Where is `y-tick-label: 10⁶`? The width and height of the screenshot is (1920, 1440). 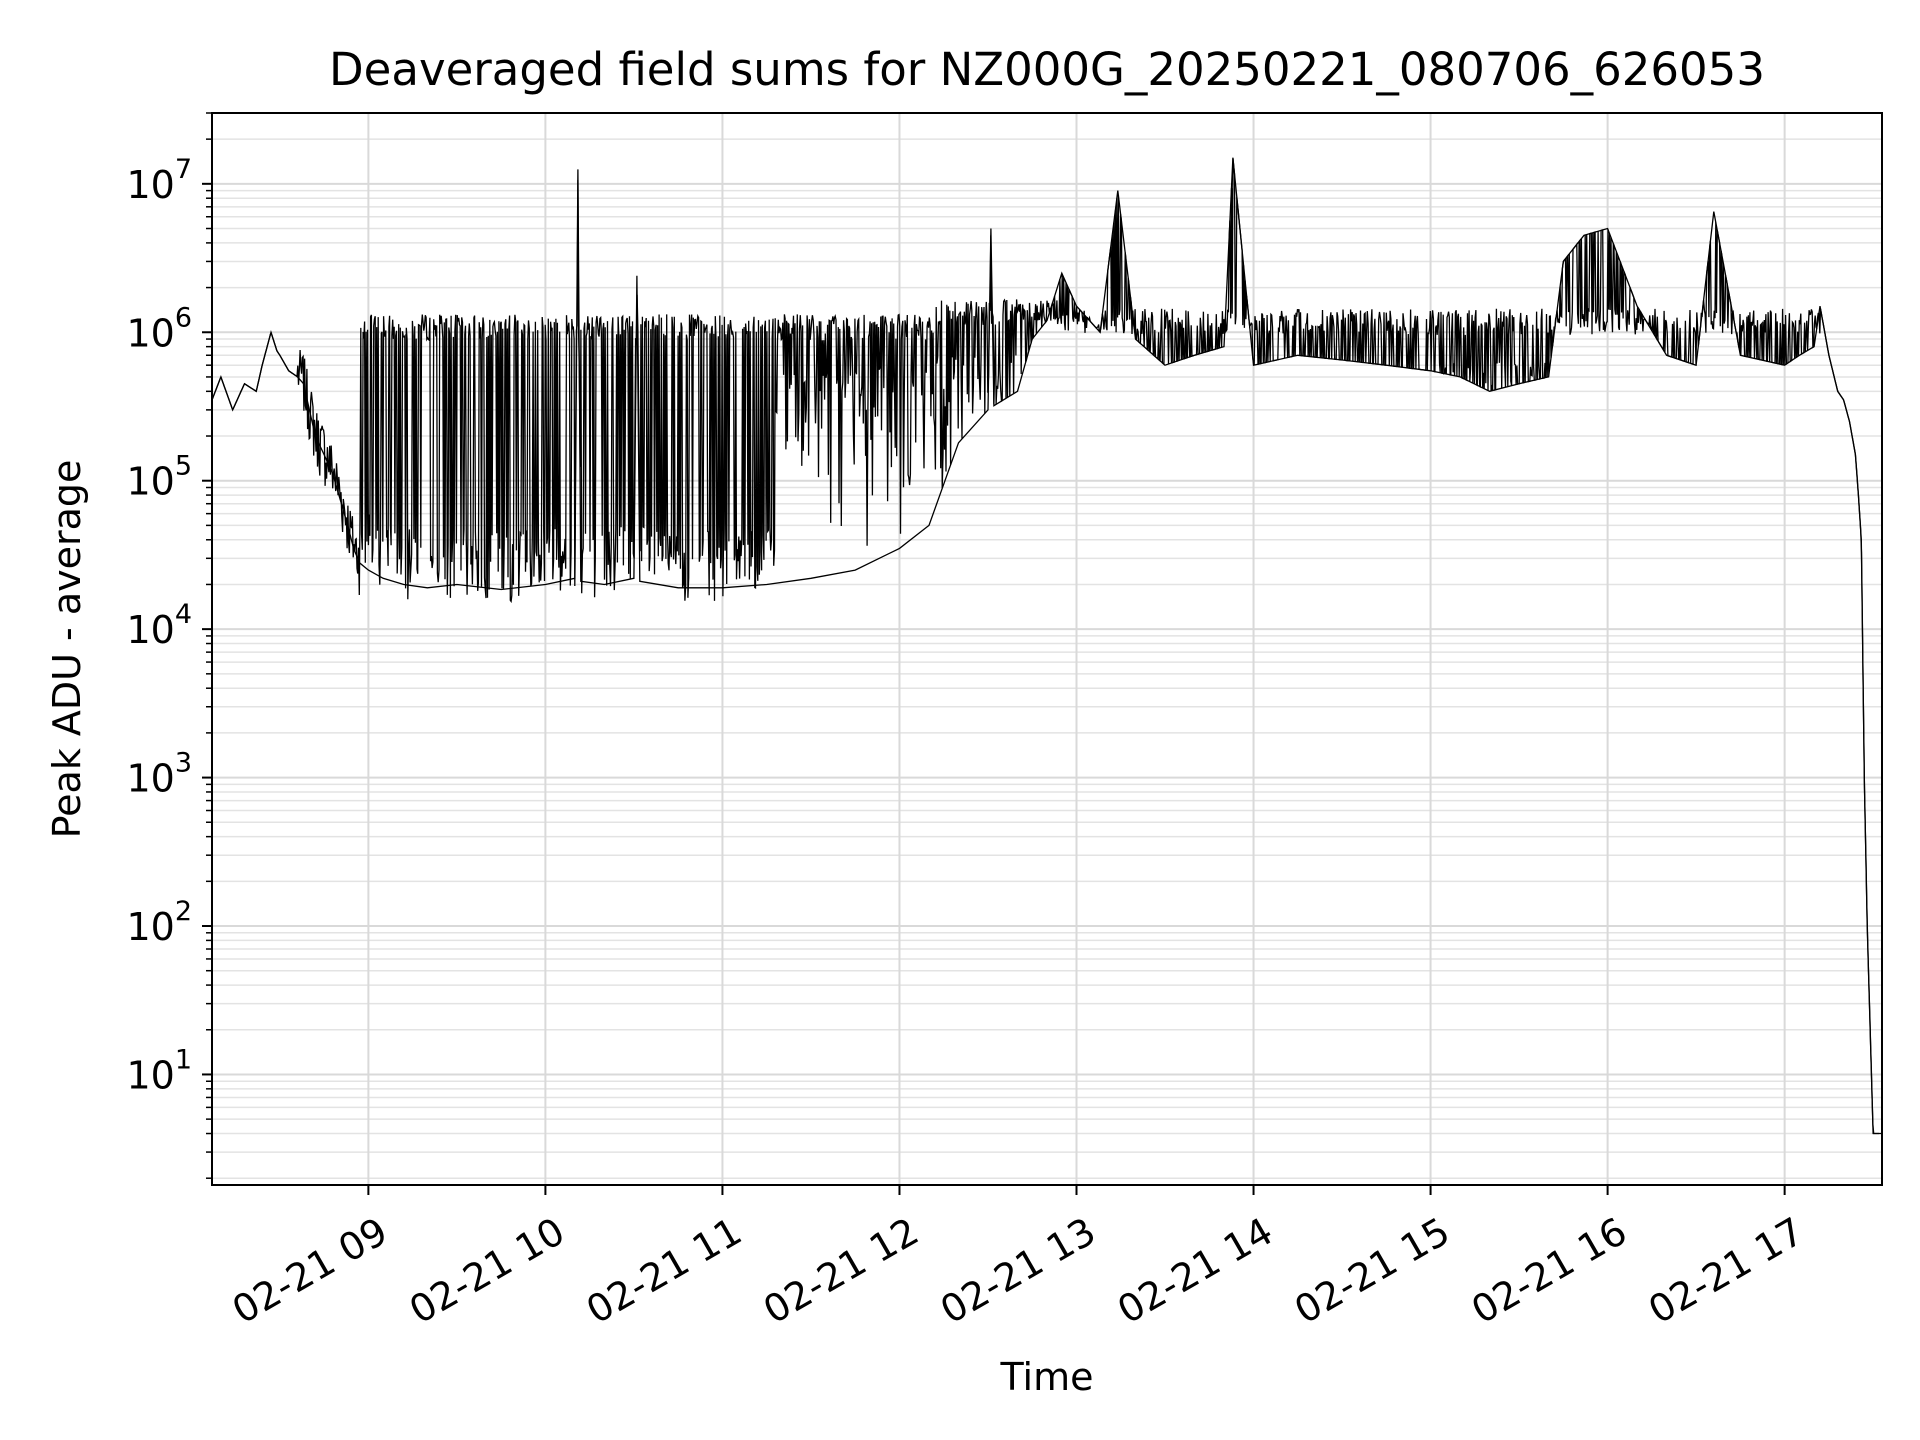 y-tick-label: 10⁶ is located at coordinates (159, 328).